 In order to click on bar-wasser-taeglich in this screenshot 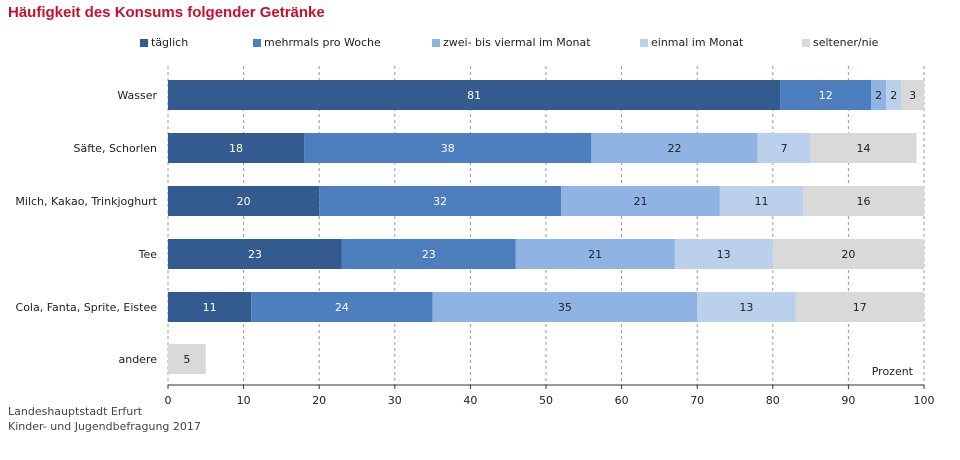, I will do `click(474, 95)`.